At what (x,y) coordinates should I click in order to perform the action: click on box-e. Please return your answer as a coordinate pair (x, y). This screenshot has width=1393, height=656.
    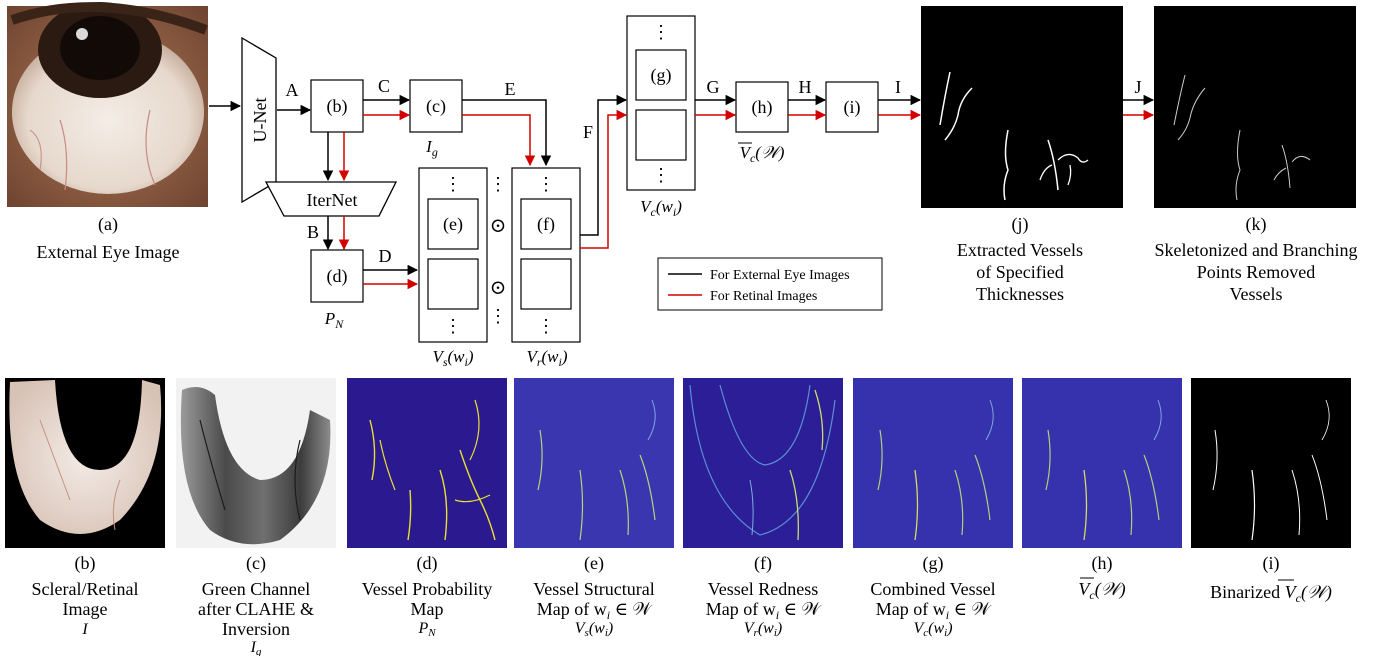
    Looking at the image, I should click on (453, 224).